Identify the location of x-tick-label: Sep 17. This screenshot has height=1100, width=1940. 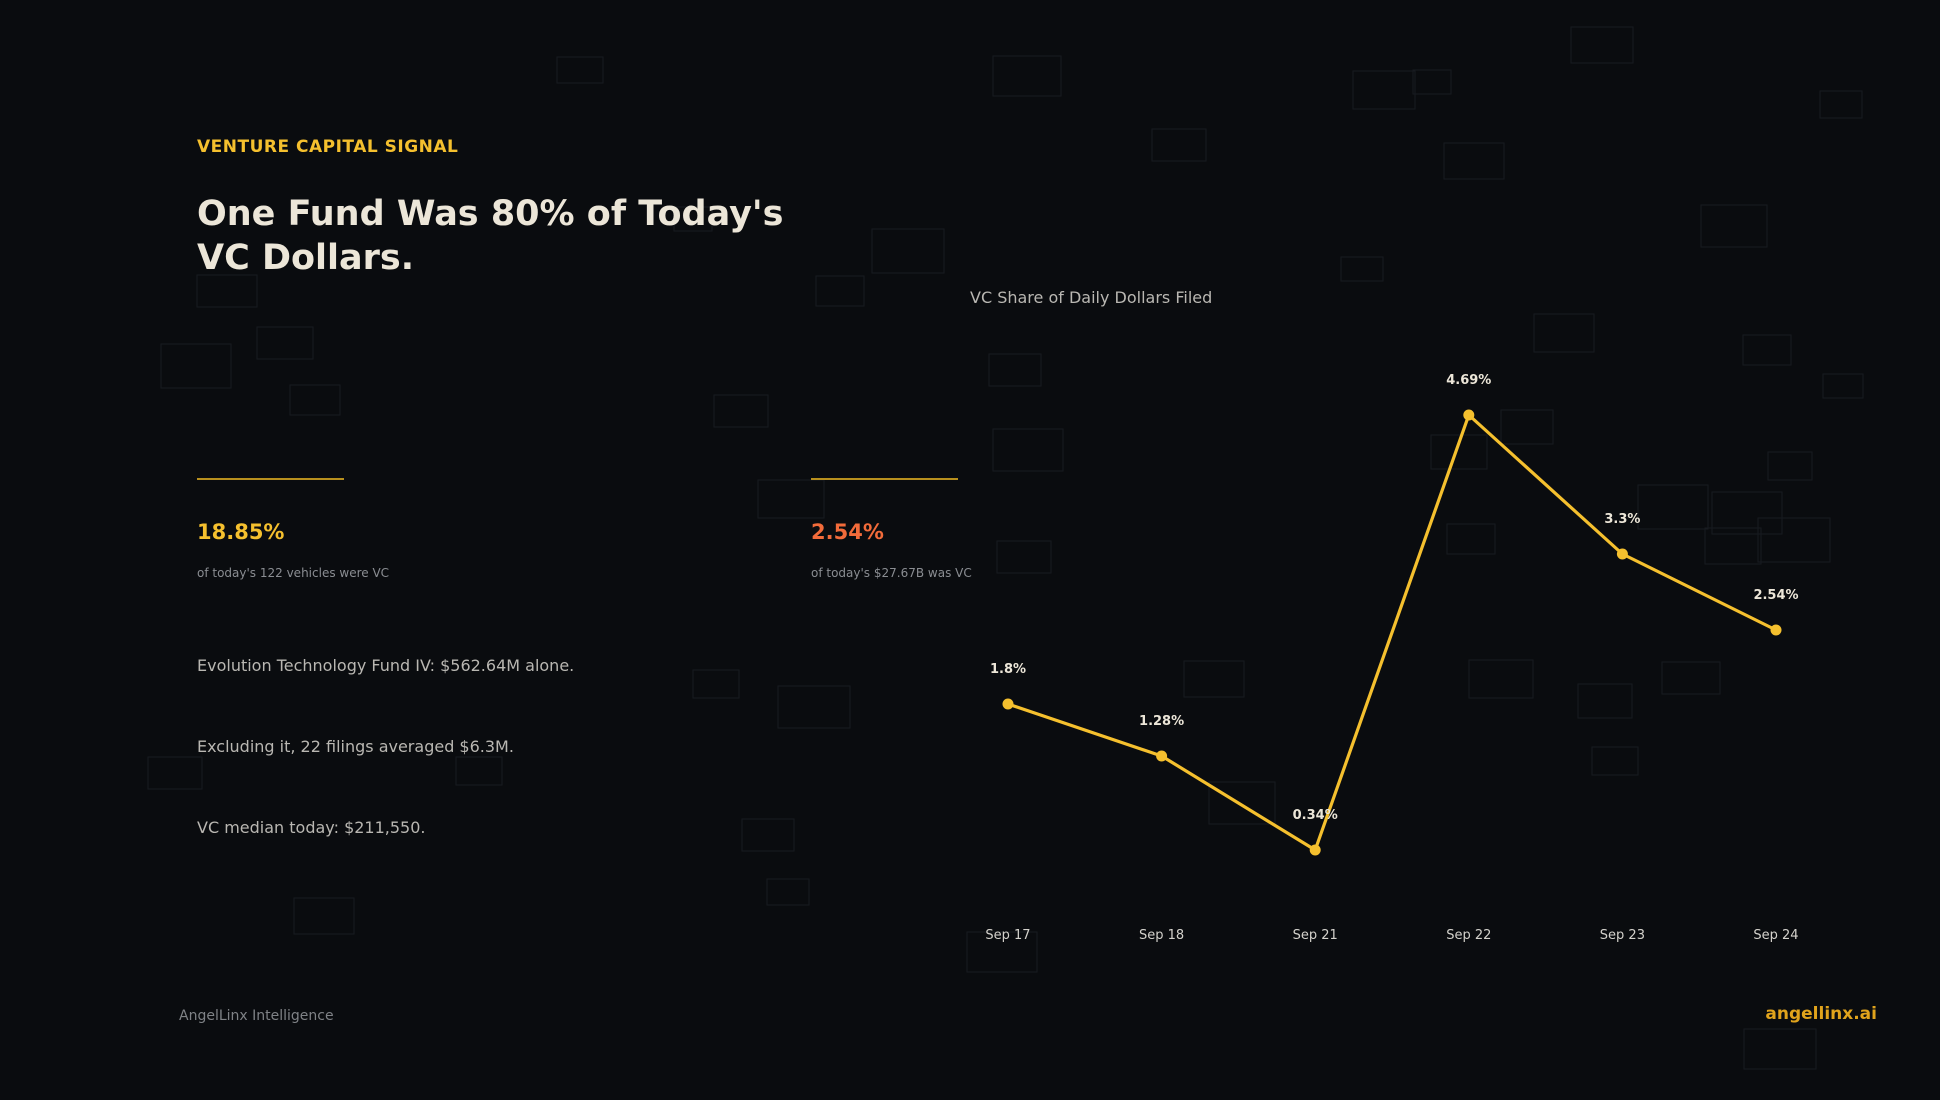
(1007, 935).